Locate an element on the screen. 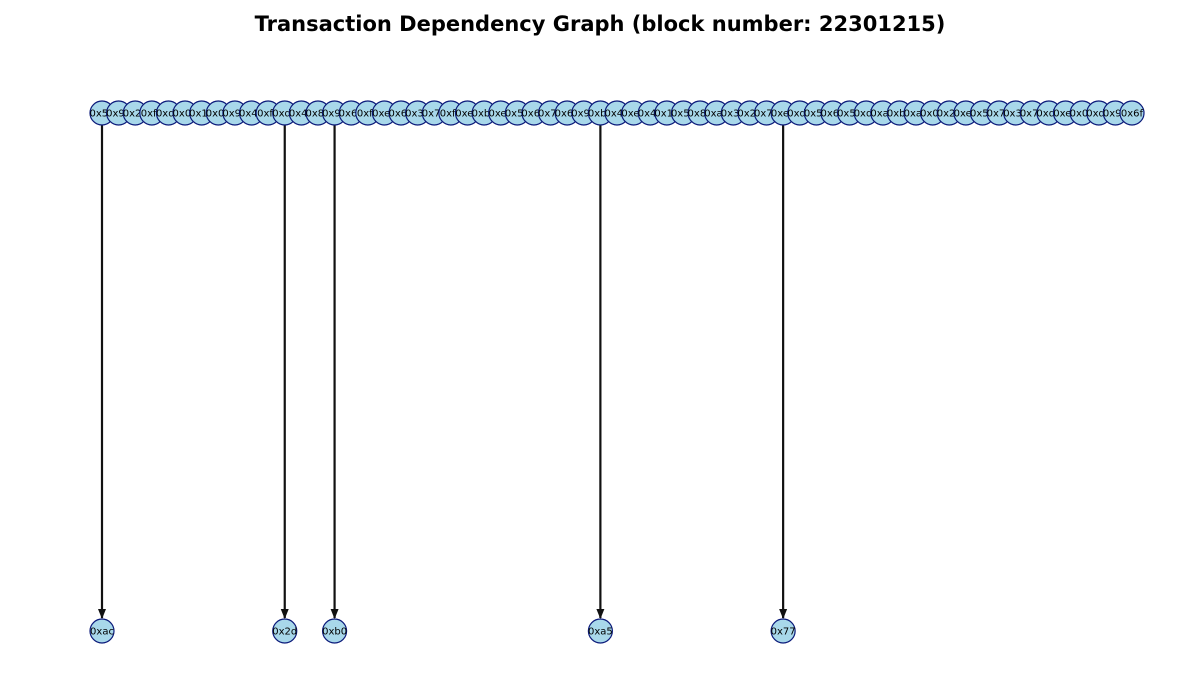  node-label: 0xf2 is located at coordinates (152, 114).